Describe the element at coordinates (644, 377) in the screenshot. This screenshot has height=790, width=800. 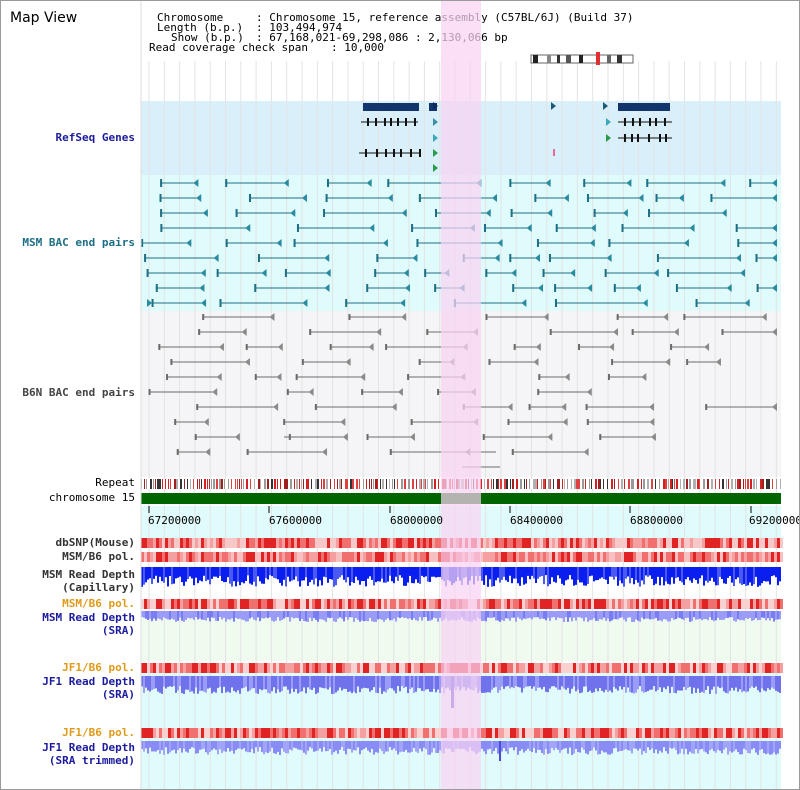
I see `b6n-bac-end` at that location.